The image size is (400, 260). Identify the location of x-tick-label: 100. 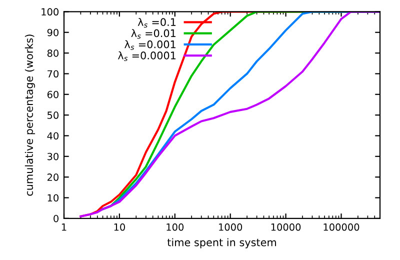
(175, 227).